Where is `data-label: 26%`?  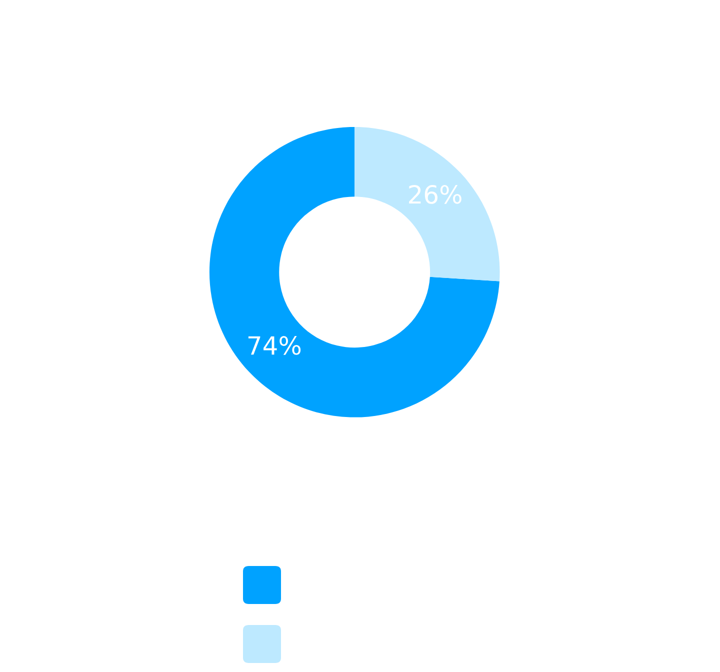
data-label: 26% is located at coordinates (435, 194).